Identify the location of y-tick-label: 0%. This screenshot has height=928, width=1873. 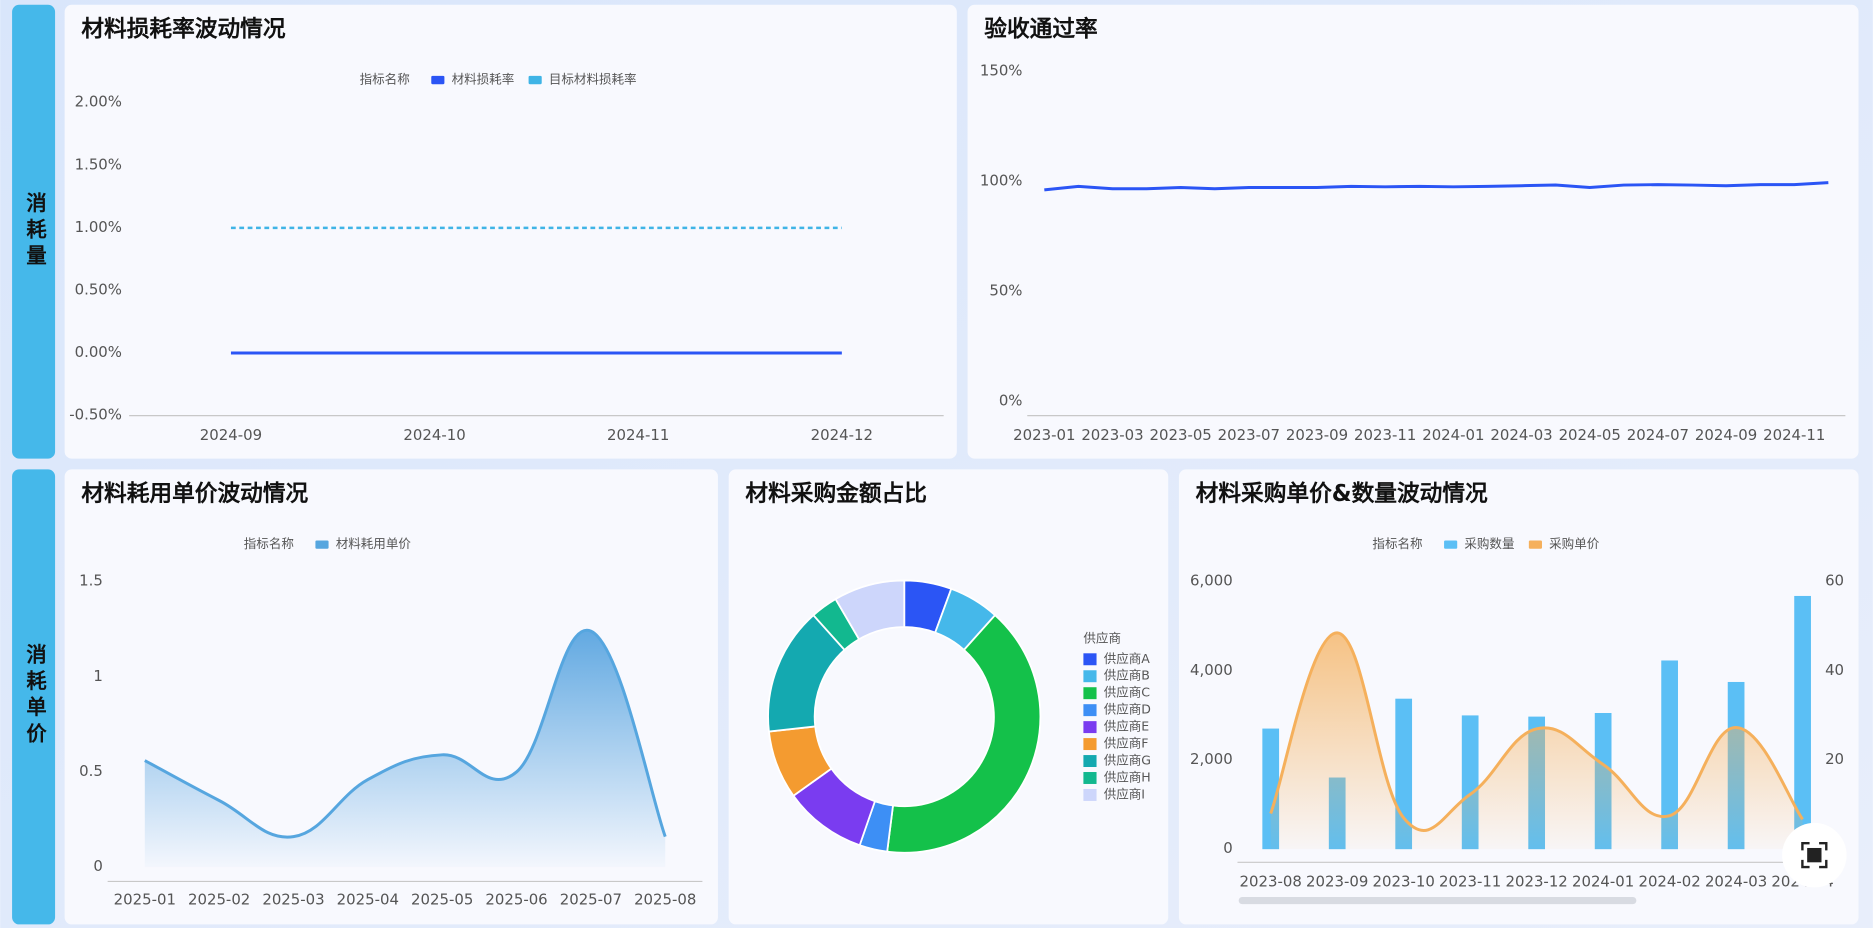
(1011, 400).